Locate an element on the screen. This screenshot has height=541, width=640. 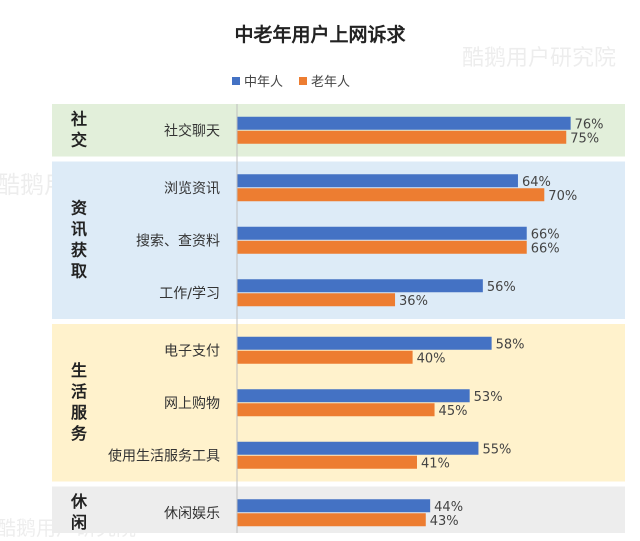
group-label: 服 is located at coordinates (79, 412).